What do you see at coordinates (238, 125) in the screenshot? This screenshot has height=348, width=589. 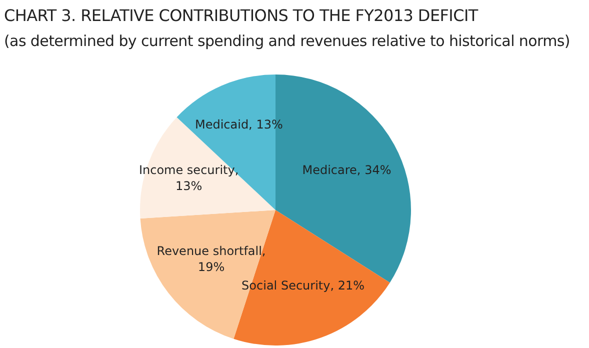 I see `slice-label: Medicaid, 13%` at bounding box center [238, 125].